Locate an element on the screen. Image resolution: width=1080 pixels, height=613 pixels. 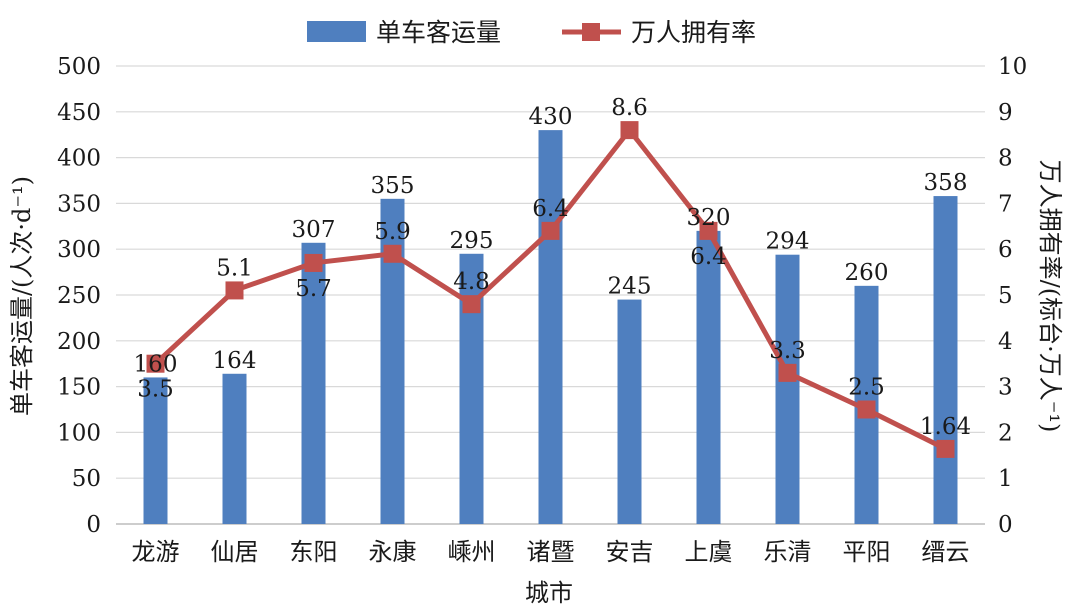
y-right-tick-label: 3 is located at coordinates (1005, 388).